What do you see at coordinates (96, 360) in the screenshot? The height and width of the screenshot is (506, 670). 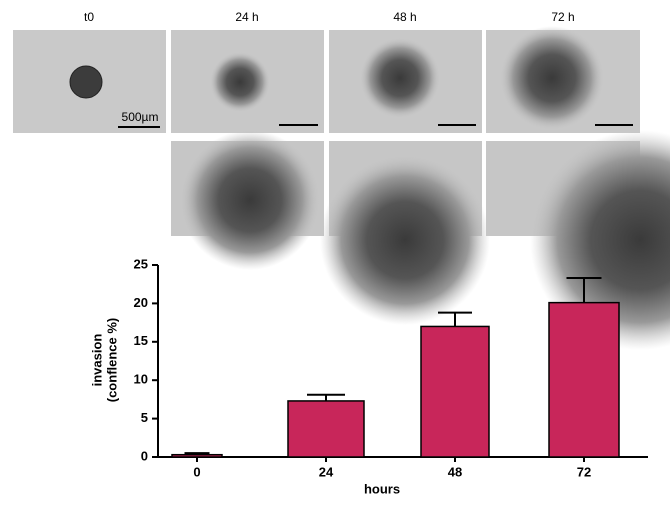 I see `y-axis-label: invasion` at bounding box center [96, 360].